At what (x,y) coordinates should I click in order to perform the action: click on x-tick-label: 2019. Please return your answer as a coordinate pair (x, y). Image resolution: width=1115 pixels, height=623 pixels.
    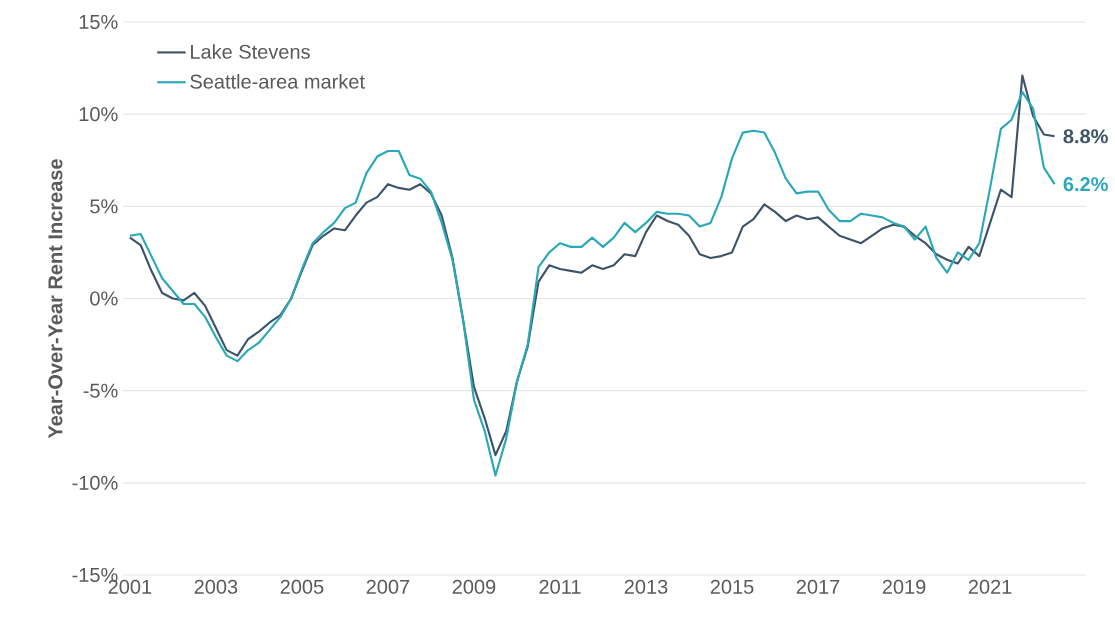
    Looking at the image, I should click on (904, 586).